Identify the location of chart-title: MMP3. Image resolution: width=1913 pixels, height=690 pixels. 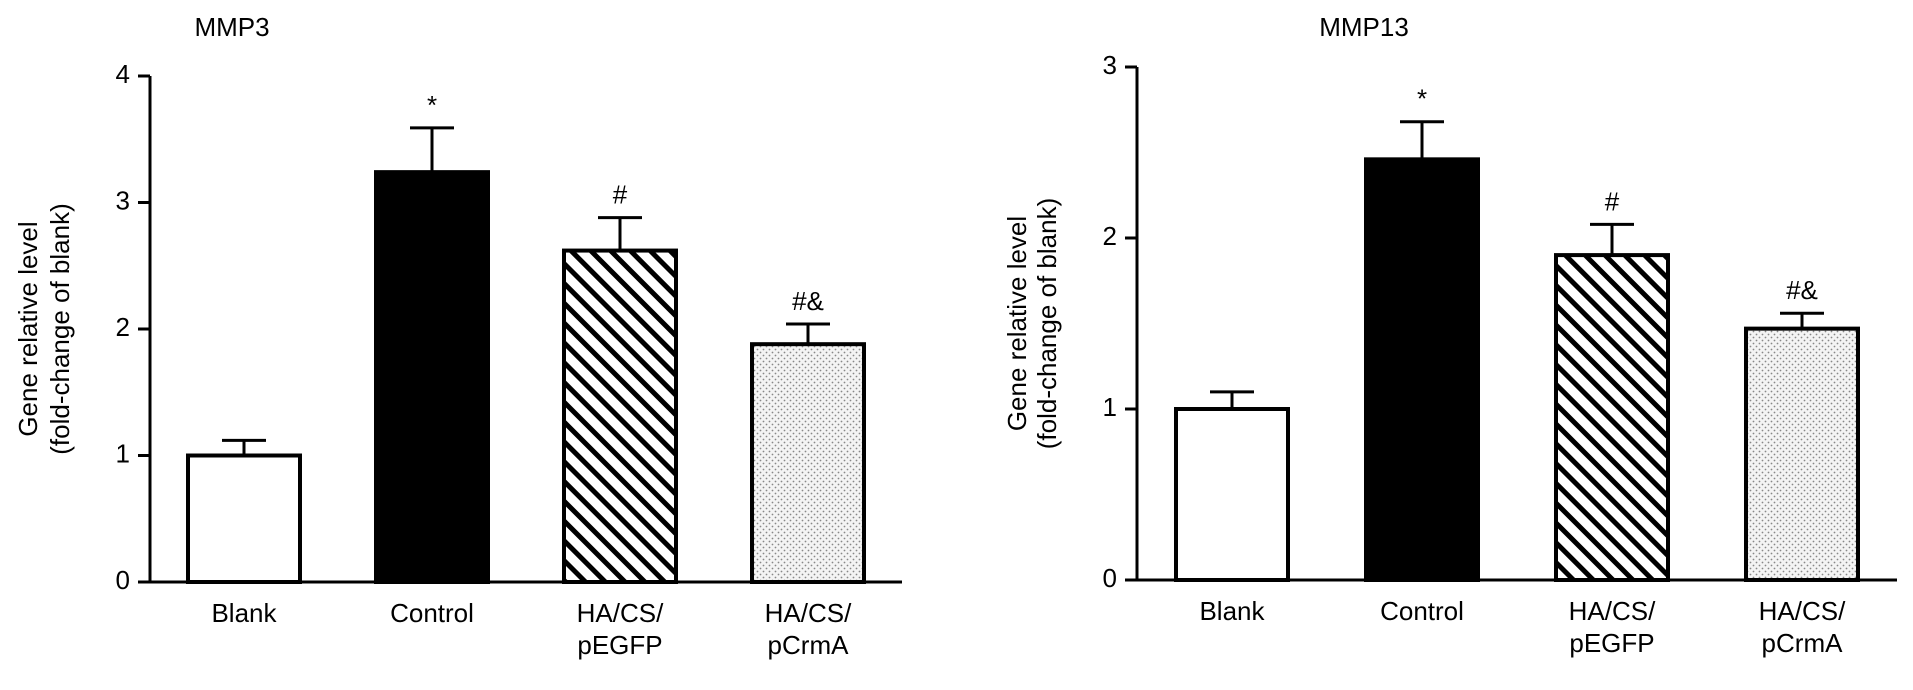
(231, 27).